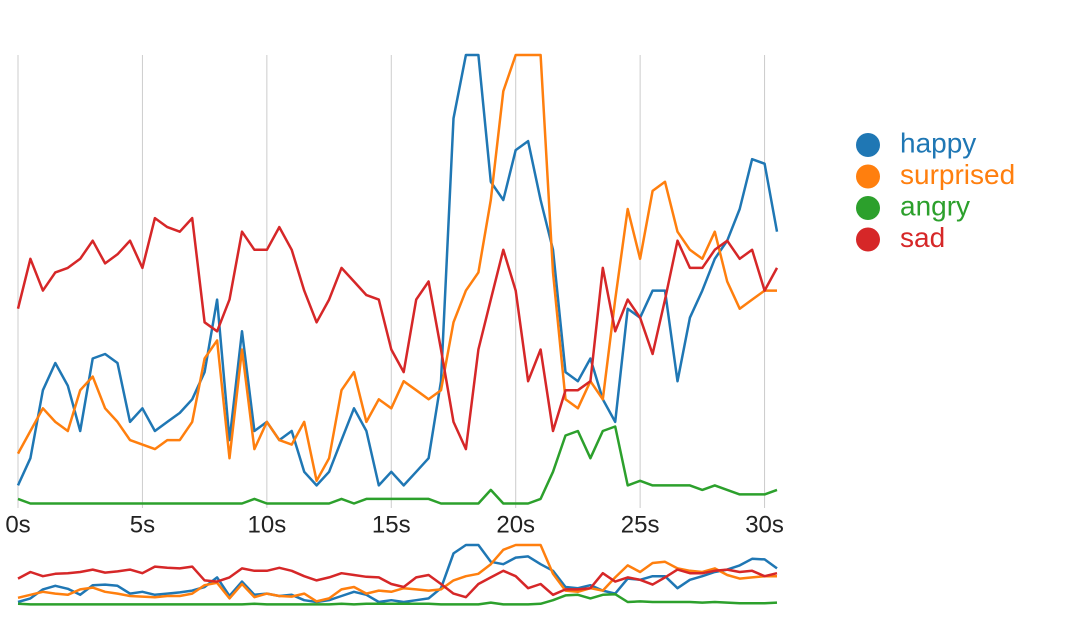 This screenshot has height=644, width=1074. What do you see at coordinates (935, 205) in the screenshot?
I see `legend-label: angry` at bounding box center [935, 205].